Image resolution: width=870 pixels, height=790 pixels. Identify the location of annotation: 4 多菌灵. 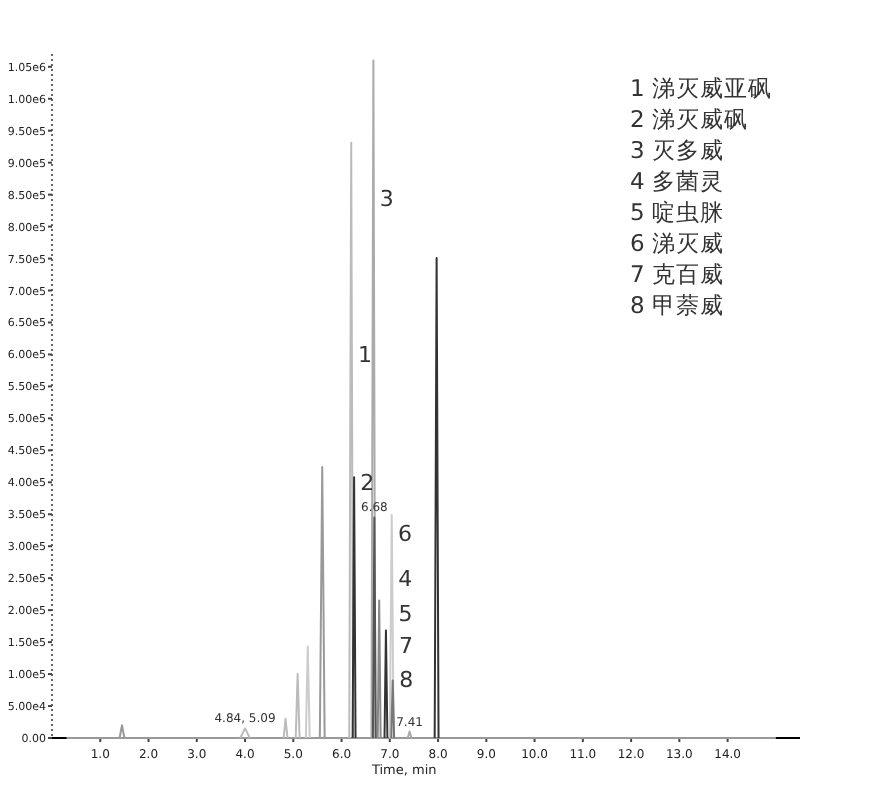
(677, 181).